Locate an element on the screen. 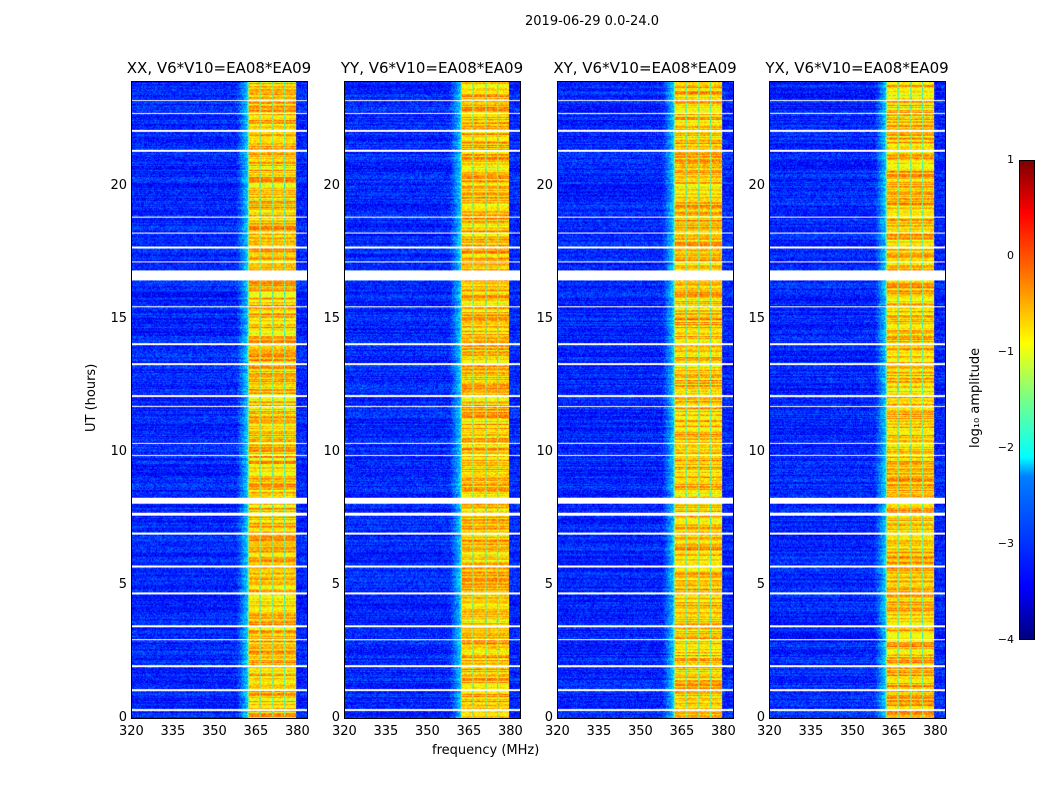  colorbar-tick-label: −3 is located at coordinates (1005, 543).